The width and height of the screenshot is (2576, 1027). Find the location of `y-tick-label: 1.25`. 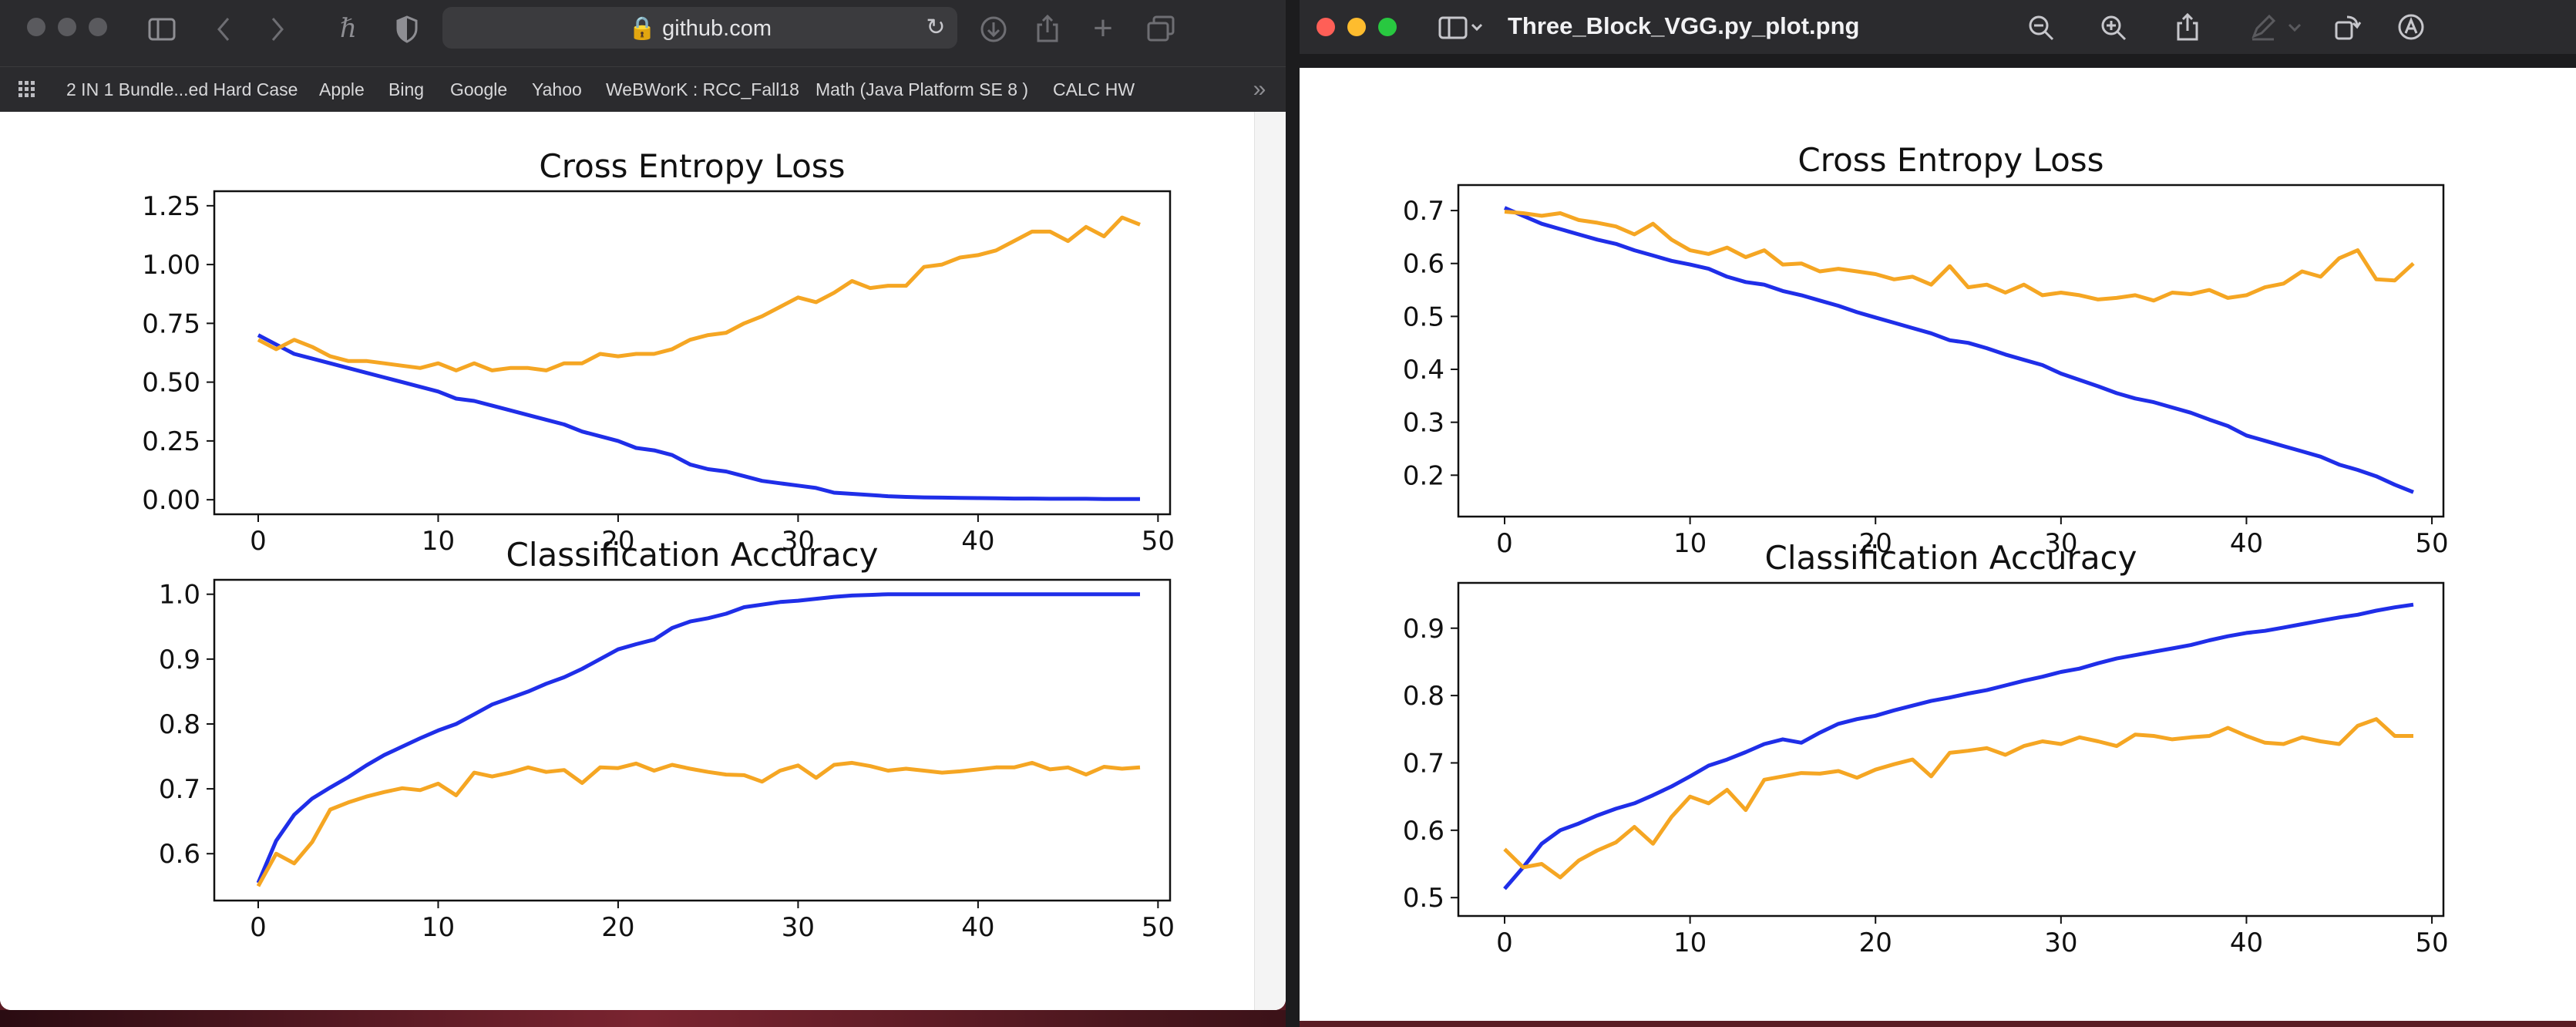

y-tick-label: 1.25 is located at coordinates (171, 206).